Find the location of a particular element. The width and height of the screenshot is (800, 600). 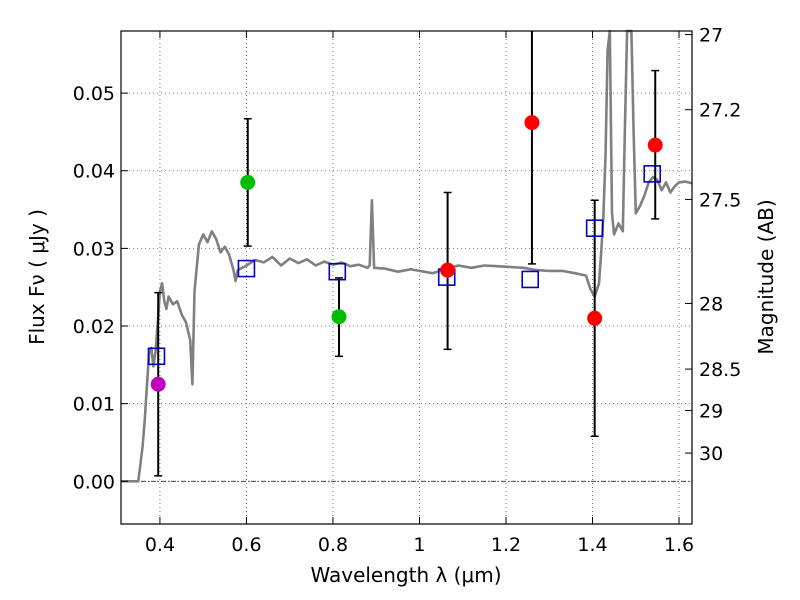

y2-tick-label: 28.5 is located at coordinates (720, 370).